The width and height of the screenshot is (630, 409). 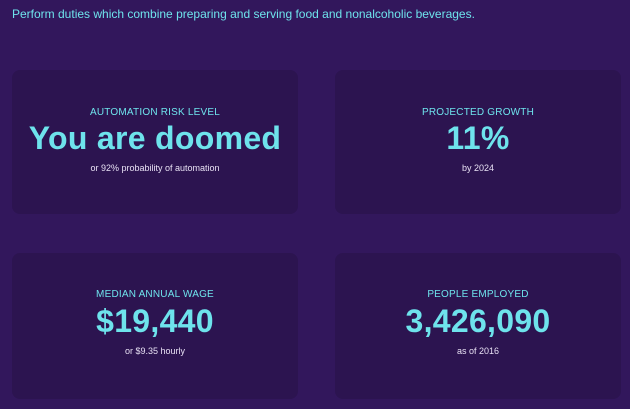 What do you see at coordinates (478, 351) in the screenshot?
I see `people-employed-note: as of 2016` at bounding box center [478, 351].